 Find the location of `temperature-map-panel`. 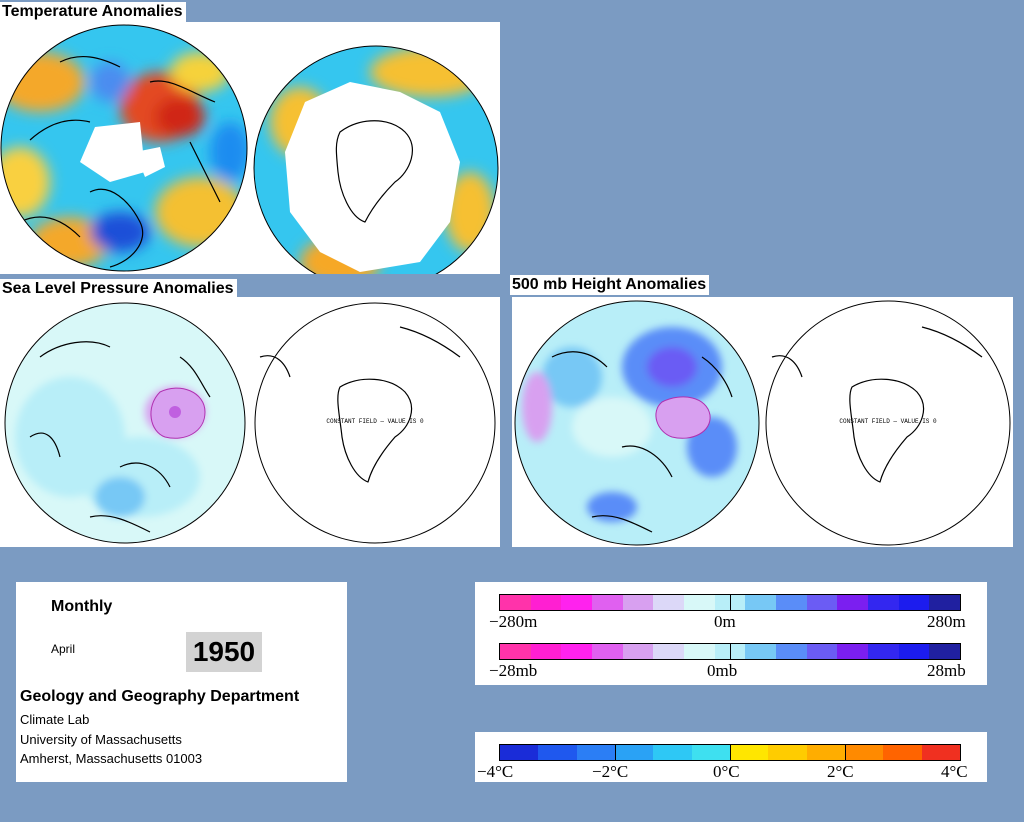

temperature-map-panel is located at coordinates (250, 148).